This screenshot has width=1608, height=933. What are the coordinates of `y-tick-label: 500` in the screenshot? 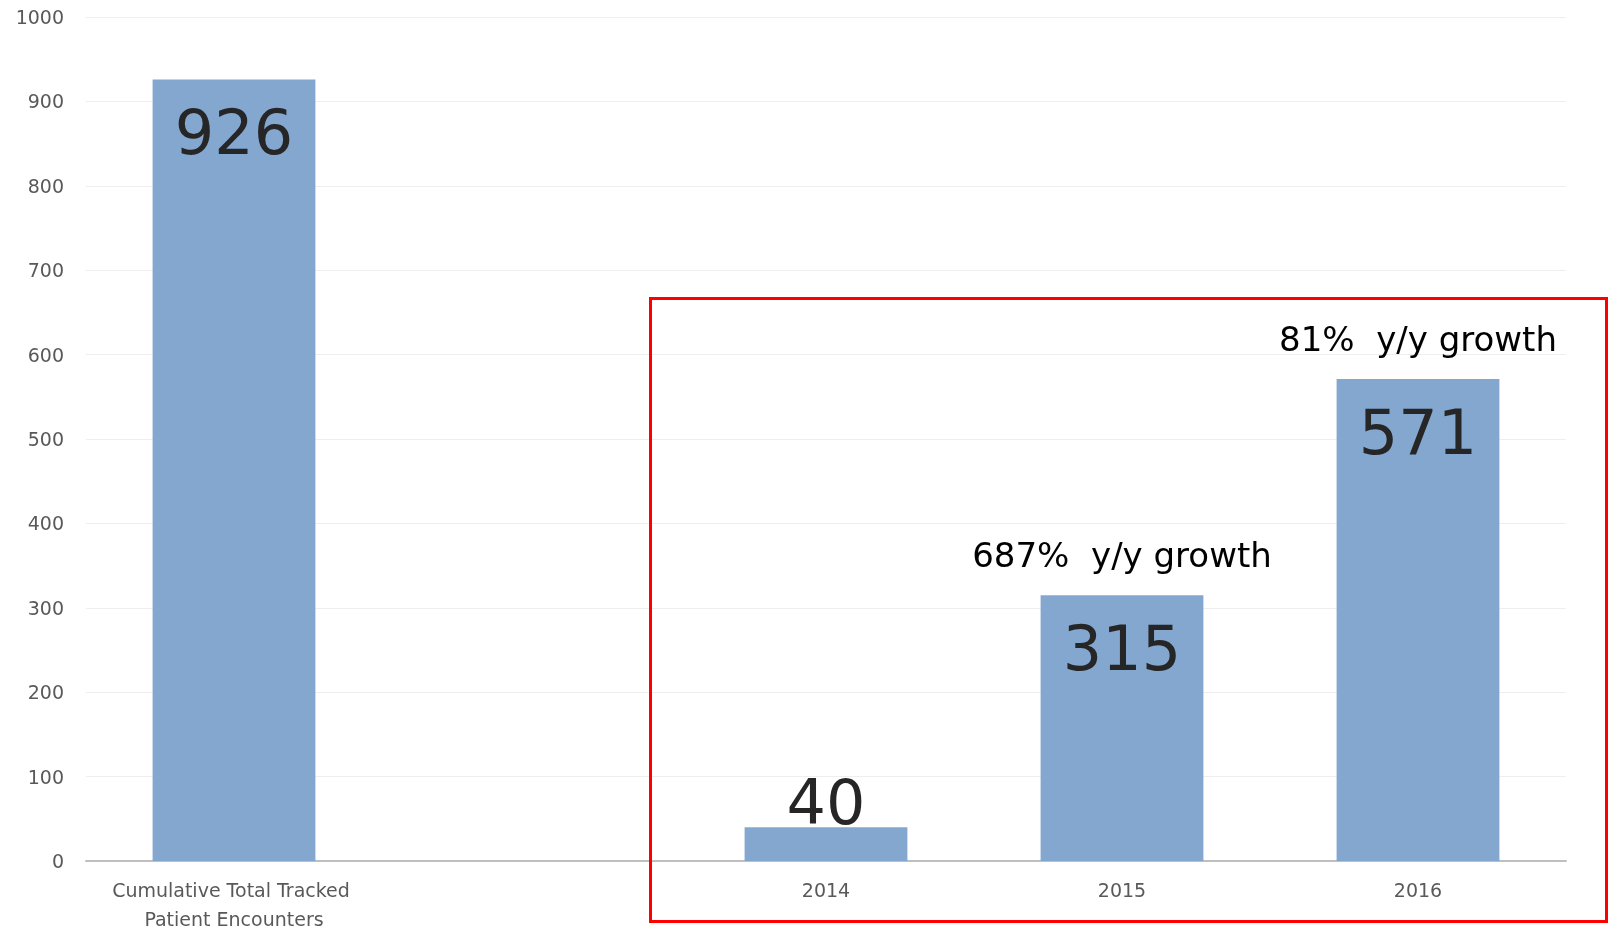 It's located at (45, 439).